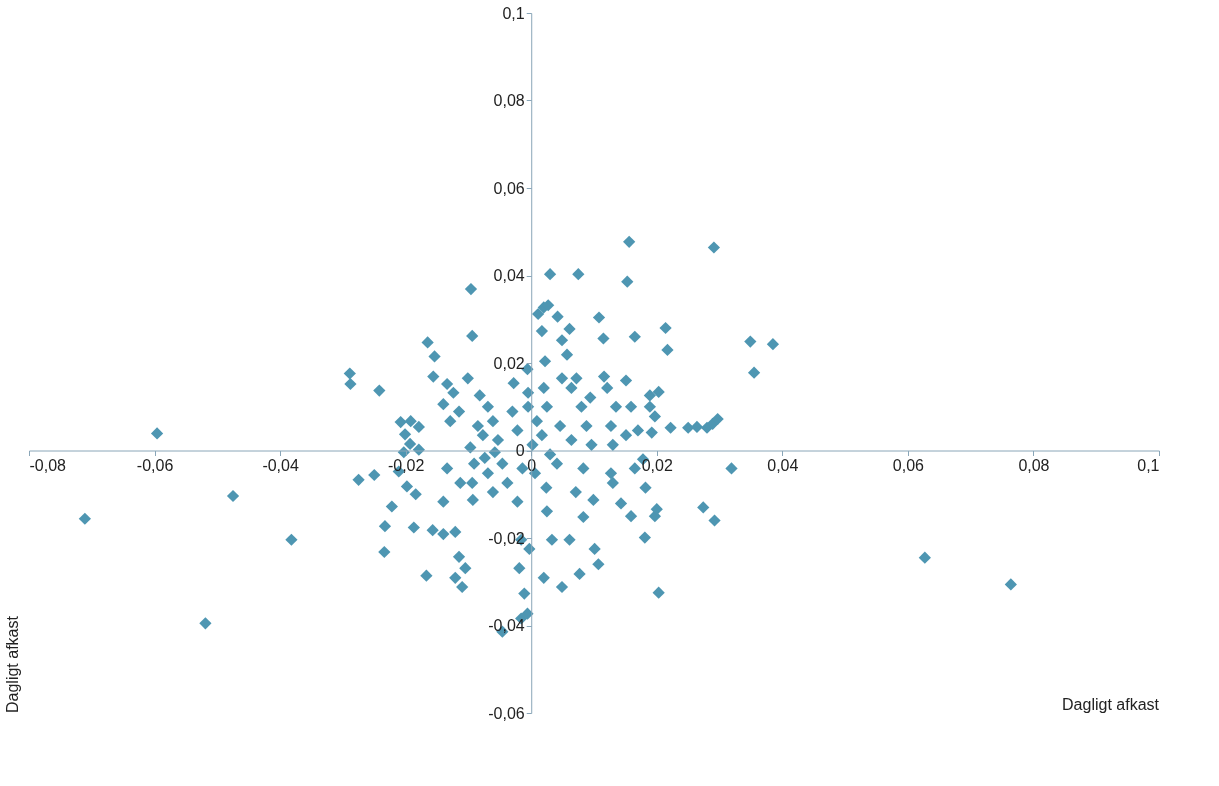 The width and height of the screenshot is (1219, 786). I want to click on y-tick-label: 0,08, so click(509, 100).